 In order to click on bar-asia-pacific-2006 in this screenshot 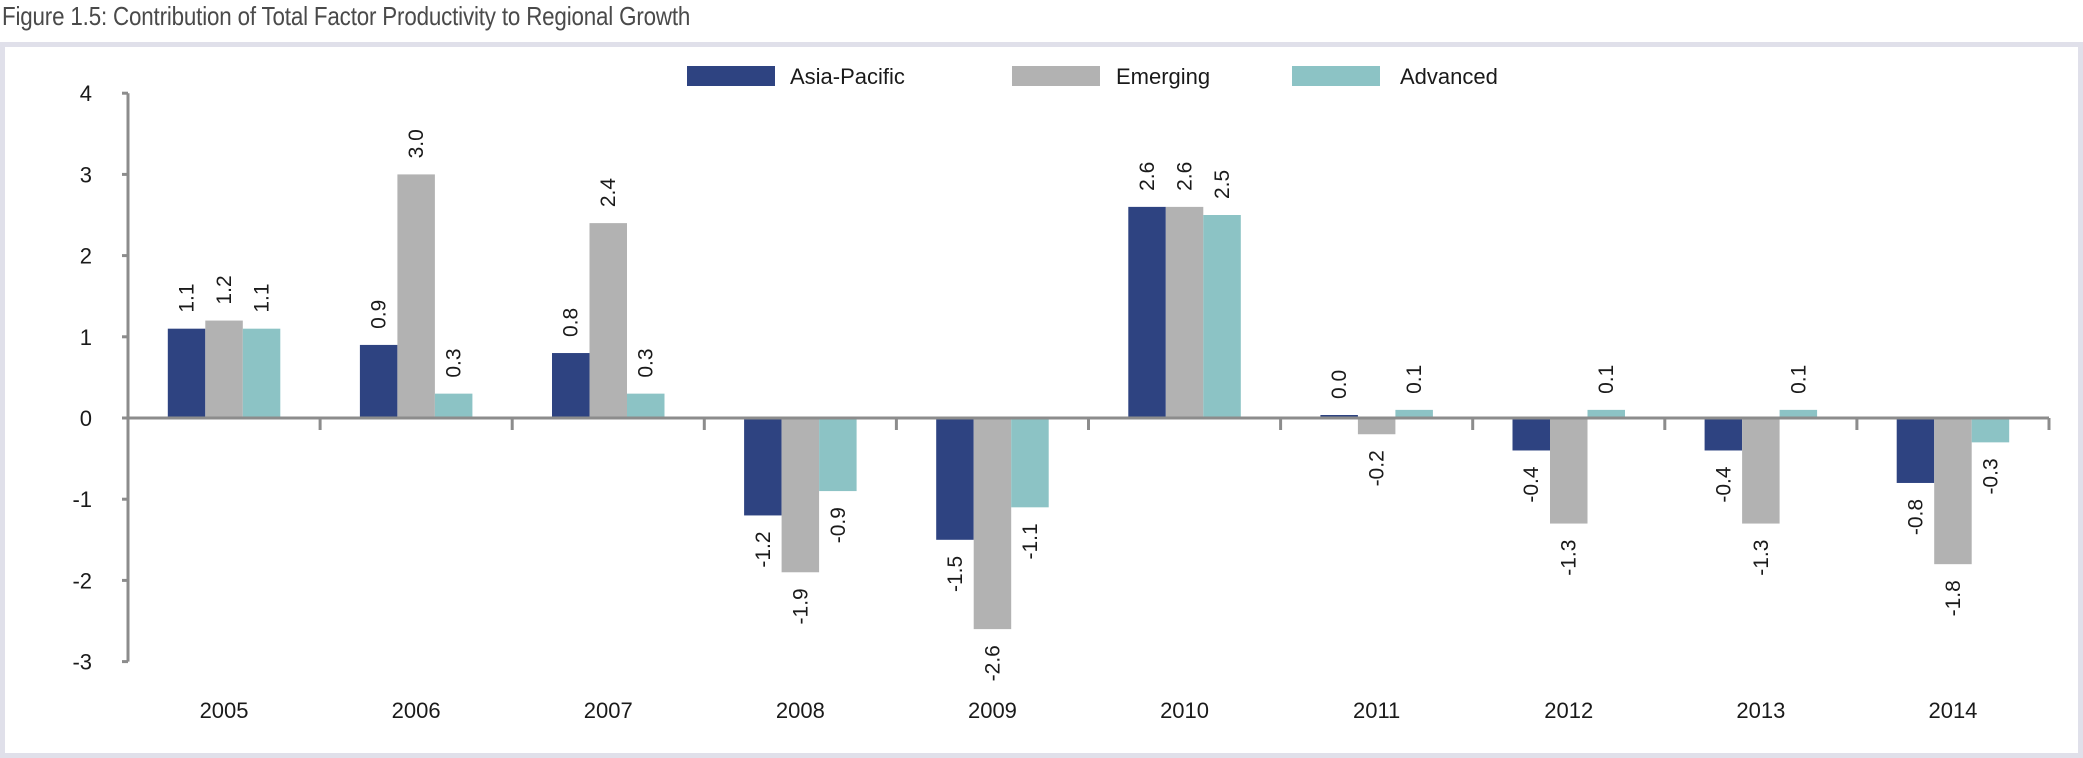, I will do `click(378, 381)`.